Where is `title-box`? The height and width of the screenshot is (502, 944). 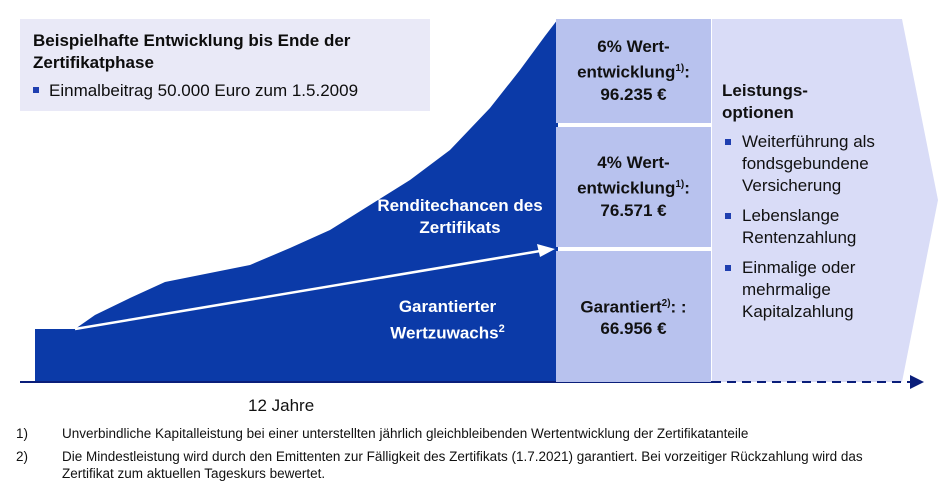 title-box is located at coordinates (225, 65).